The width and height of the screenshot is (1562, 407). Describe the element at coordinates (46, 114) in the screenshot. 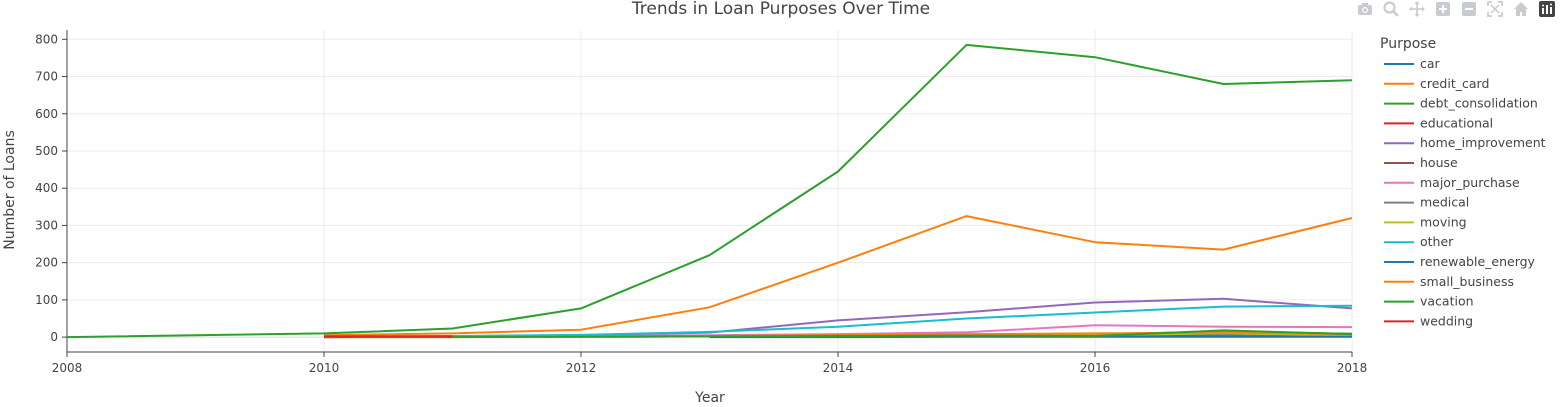

I see `y-tick-label: 600` at that location.